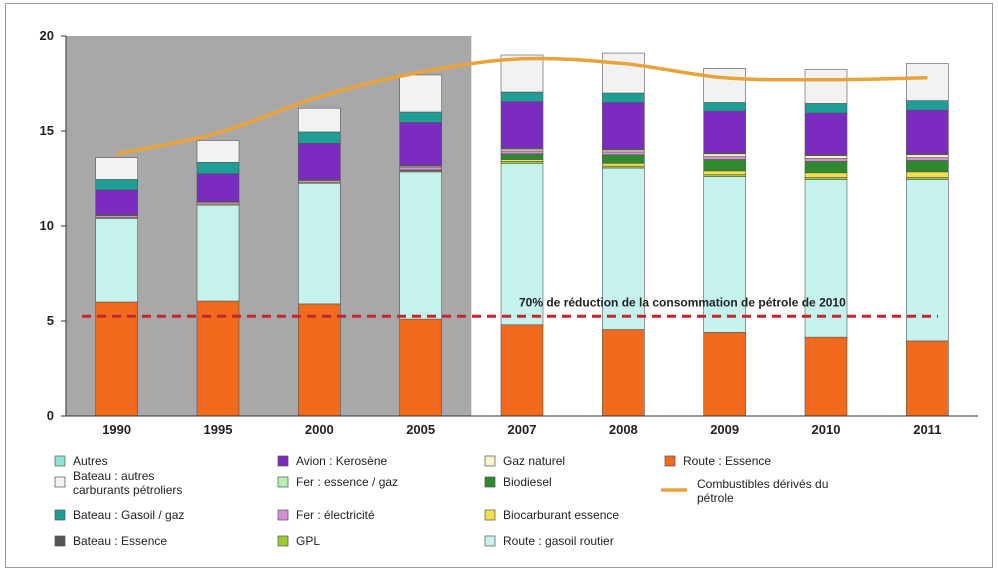 The width and height of the screenshot is (998, 572). Describe the element at coordinates (47, 35) in the screenshot. I see `y-tick-label: 20` at that location.